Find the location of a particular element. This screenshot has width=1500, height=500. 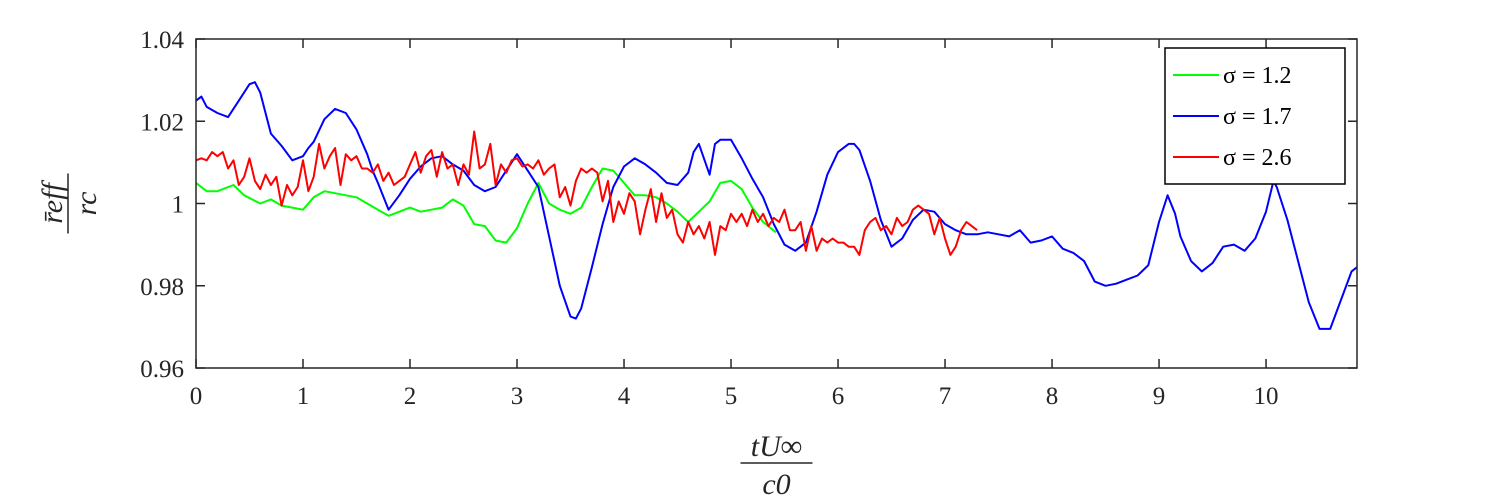

x-tick-label: 0 is located at coordinates (196, 396).